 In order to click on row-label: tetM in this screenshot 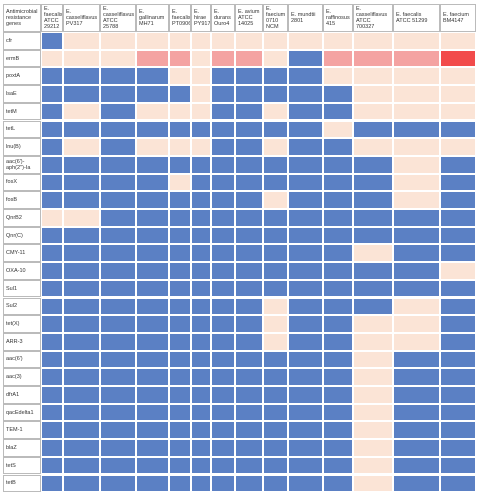, I will do `click(22, 111)`.